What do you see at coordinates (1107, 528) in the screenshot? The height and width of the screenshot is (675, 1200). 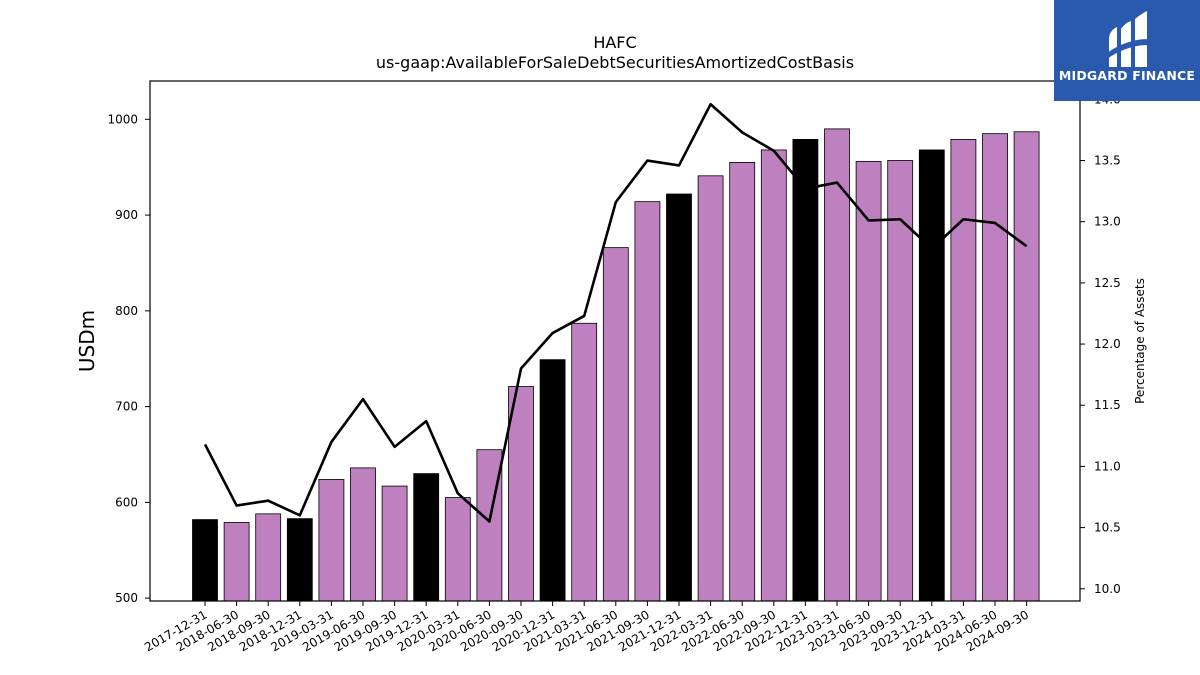 I see `y-tick-right-label: 10.5` at bounding box center [1107, 528].